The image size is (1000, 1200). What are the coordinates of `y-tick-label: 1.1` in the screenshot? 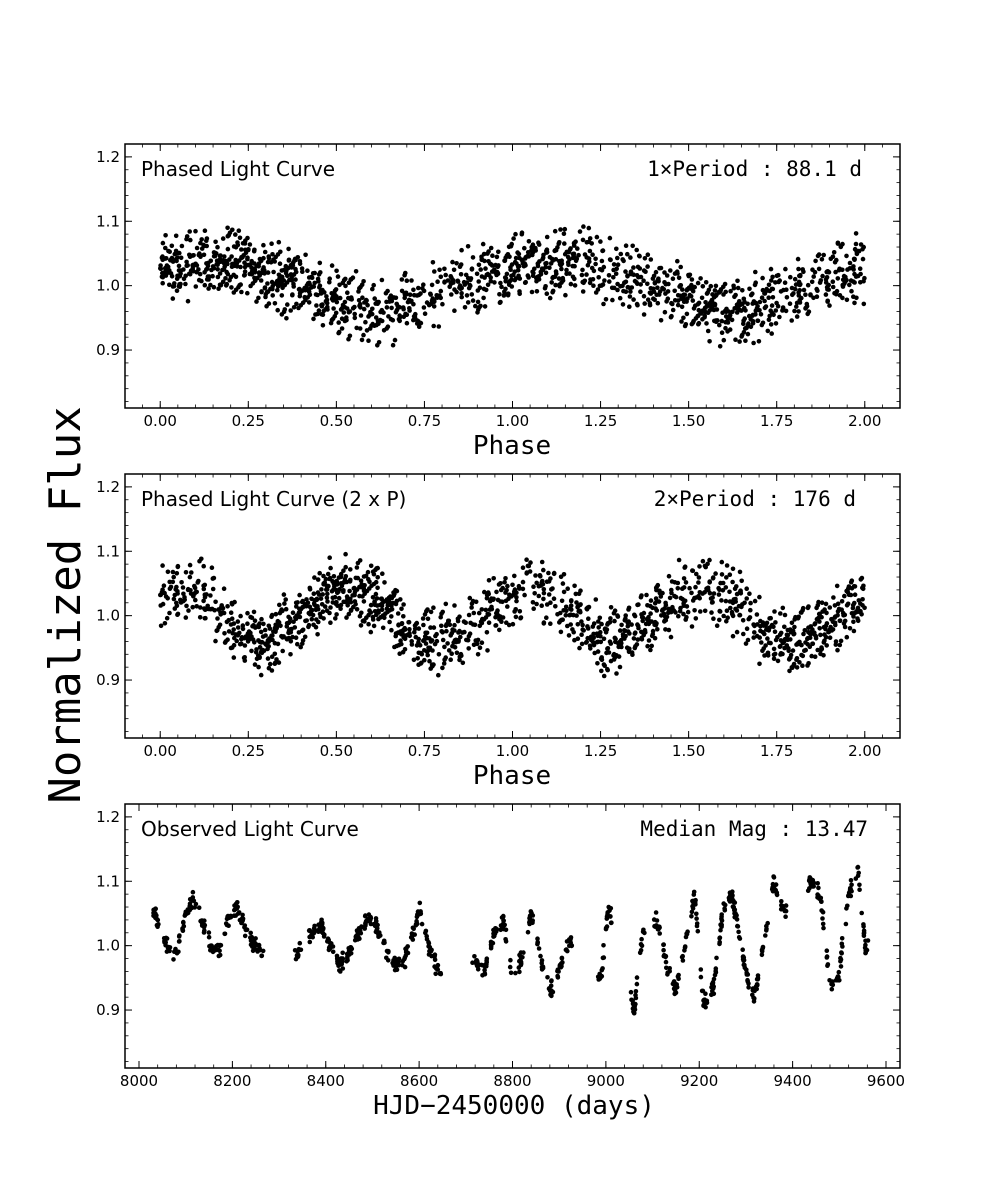 It's located at (108, 881).